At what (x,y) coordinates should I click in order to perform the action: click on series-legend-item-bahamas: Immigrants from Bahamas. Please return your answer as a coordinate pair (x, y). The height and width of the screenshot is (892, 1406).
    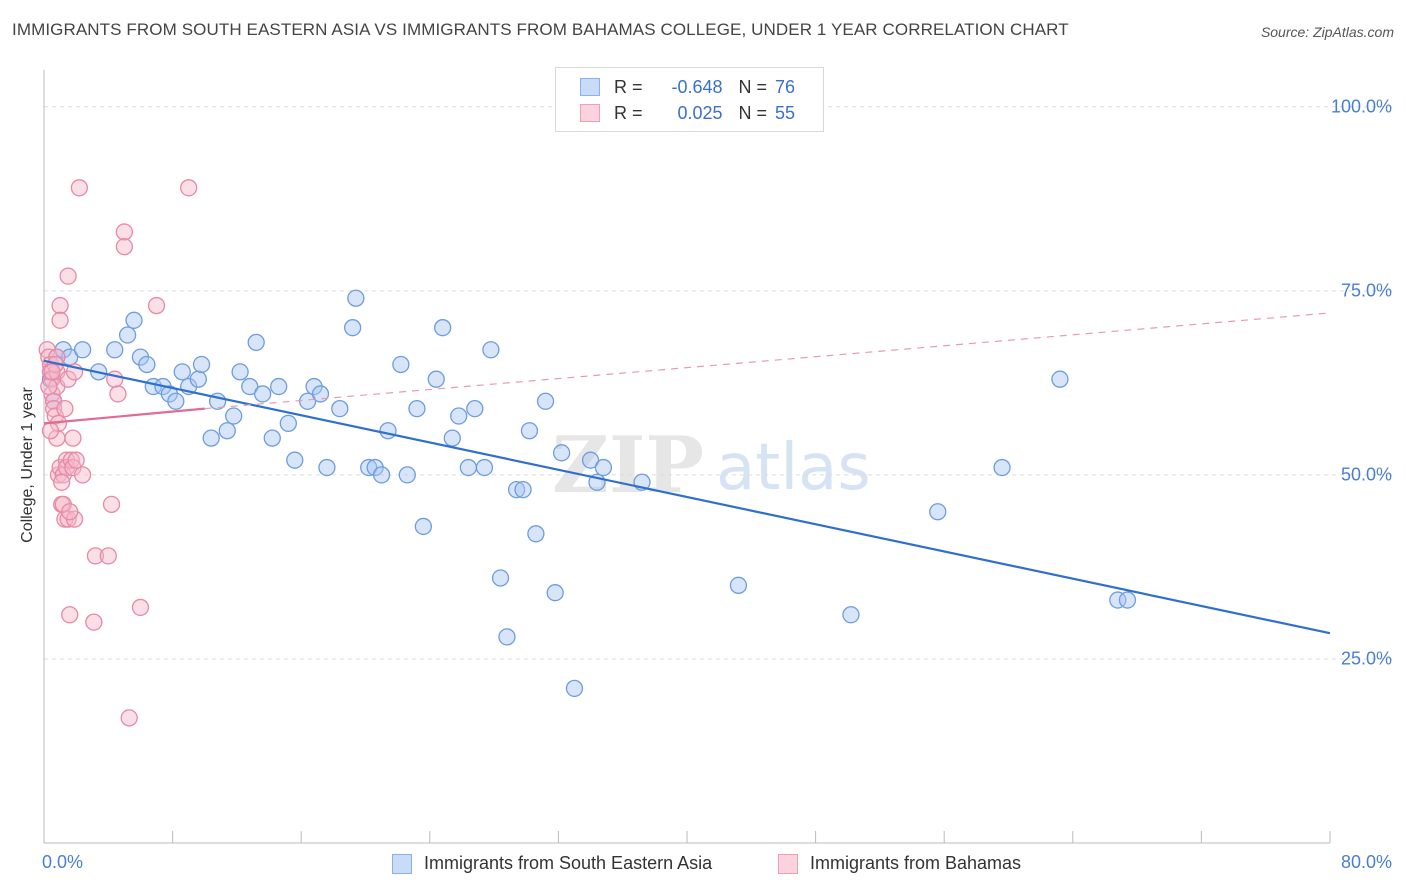
    Looking at the image, I should click on (899, 863).